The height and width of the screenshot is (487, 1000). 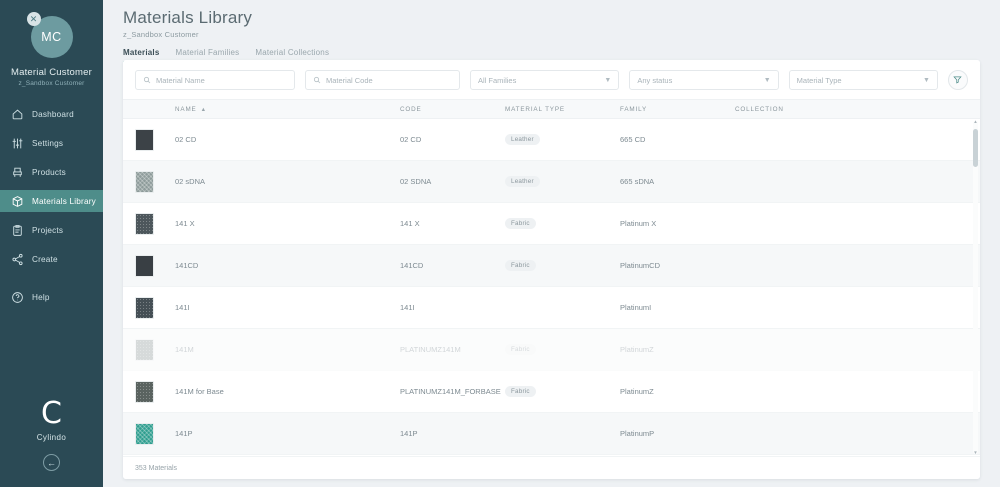 What do you see at coordinates (637, 181) in the screenshot?
I see `cell-family: 665 sDNA` at bounding box center [637, 181].